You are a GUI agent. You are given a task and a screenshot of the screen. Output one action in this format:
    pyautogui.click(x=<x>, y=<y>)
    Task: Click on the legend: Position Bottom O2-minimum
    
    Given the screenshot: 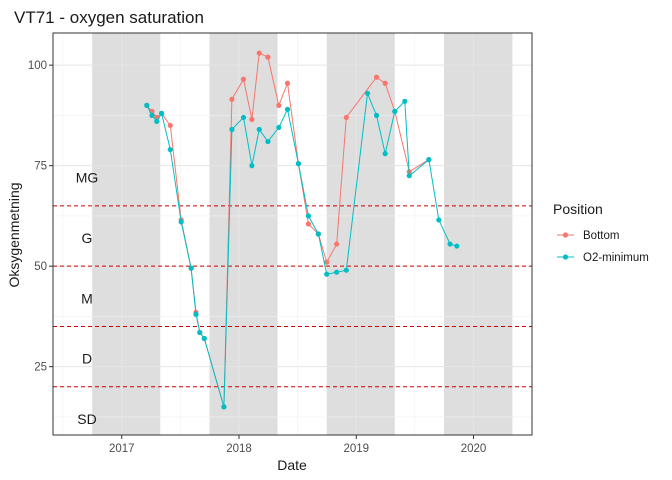 What is the action you would take?
    pyautogui.click(x=601, y=232)
    